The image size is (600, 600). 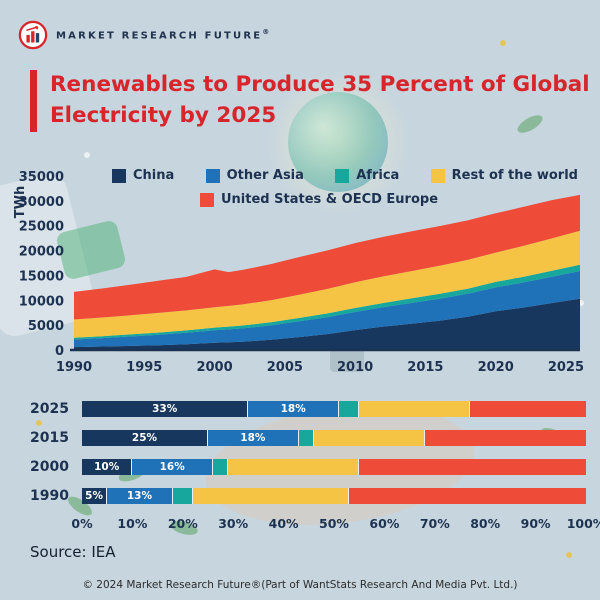 I want to click on legend-label: Africa, so click(x=378, y=175).